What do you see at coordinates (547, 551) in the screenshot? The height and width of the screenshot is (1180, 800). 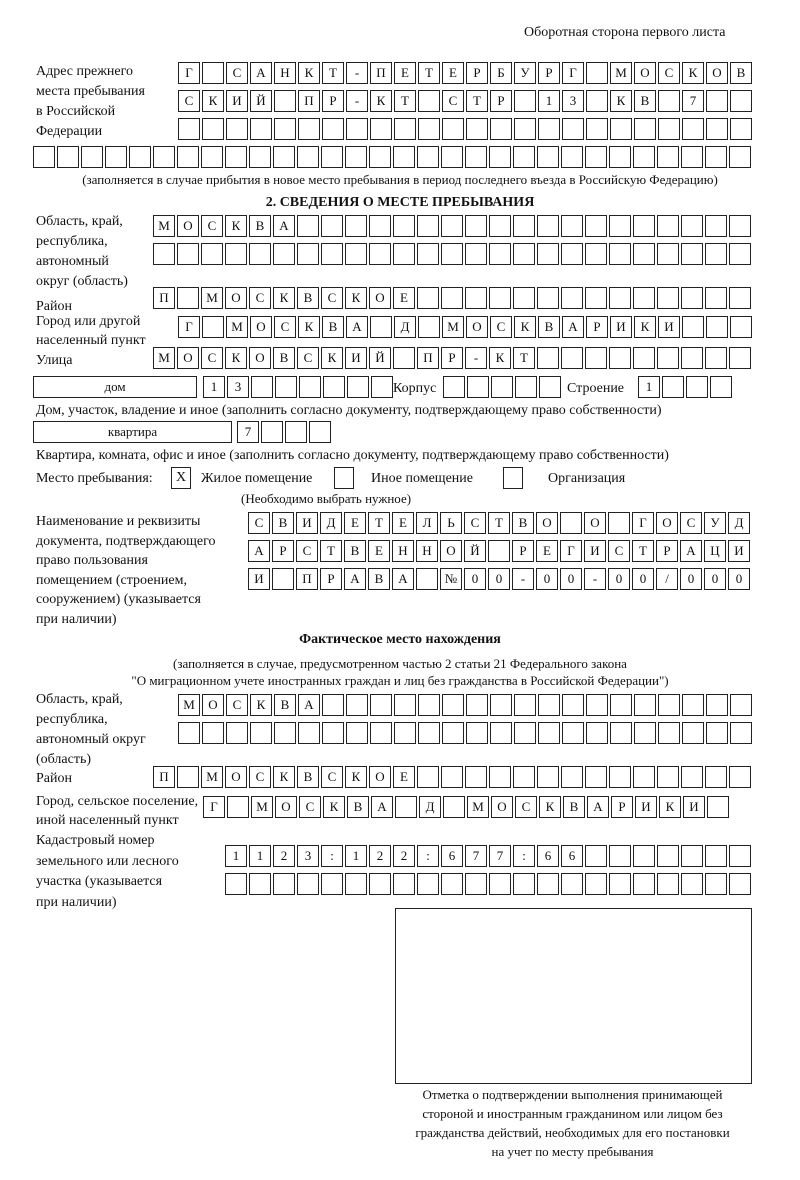 I see `char-cell: Е` at bounding box center [547, 551].